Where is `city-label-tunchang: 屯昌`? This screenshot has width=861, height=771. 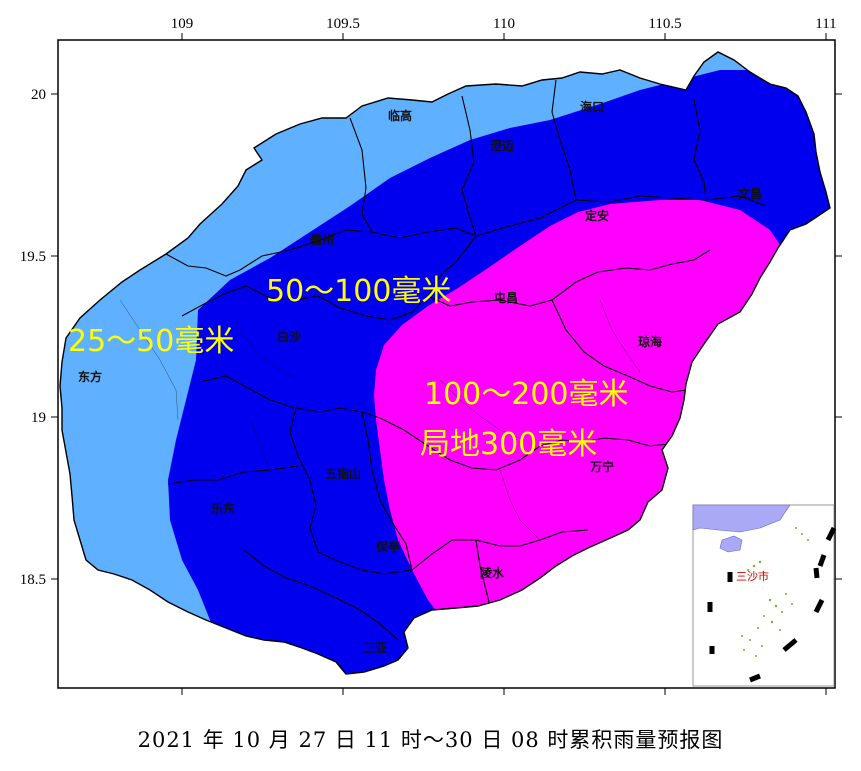
city-label-tunchang: 屯昌 is located at coordinates (506, 297).